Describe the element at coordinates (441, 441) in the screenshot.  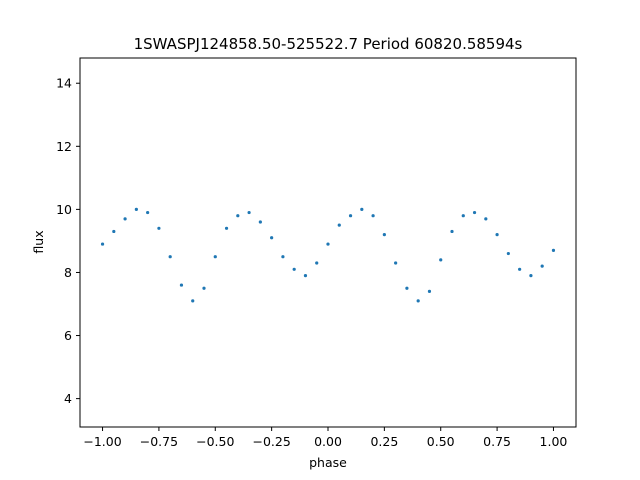
I see `x-tick-label: 0.50` at that location.